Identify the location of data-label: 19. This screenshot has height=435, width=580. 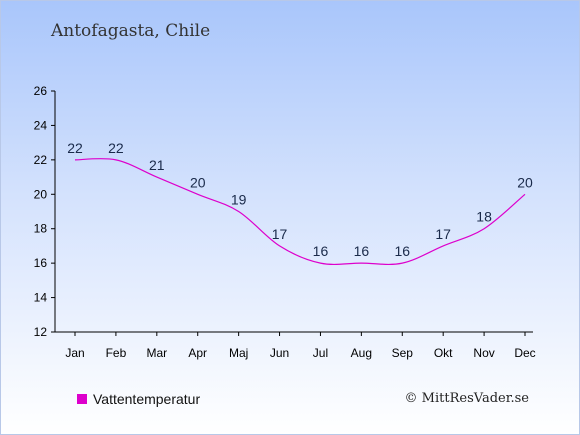
(239, 200).